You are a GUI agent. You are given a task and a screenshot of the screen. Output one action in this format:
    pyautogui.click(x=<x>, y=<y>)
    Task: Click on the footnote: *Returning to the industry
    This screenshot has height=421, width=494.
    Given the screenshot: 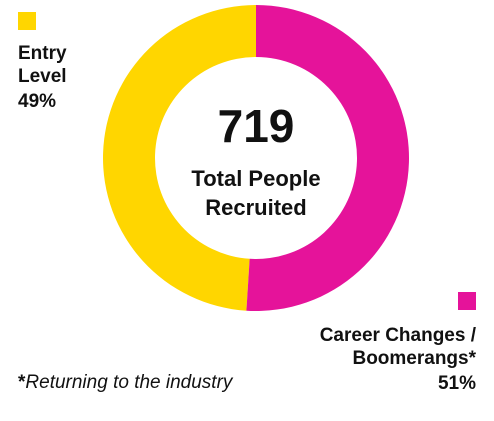 What is the action you would take?
    pyautogui.click(x=125, y=383)
    